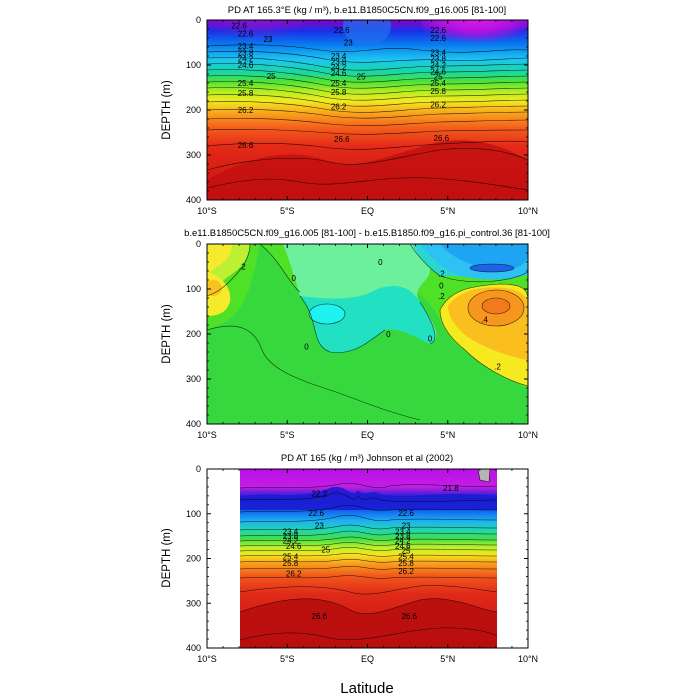  What do you see at coordinates (167, 558) in the screenshot?
I see `panel-c-ylabel: DEPTH (m)` at bounding box center [167, 558].